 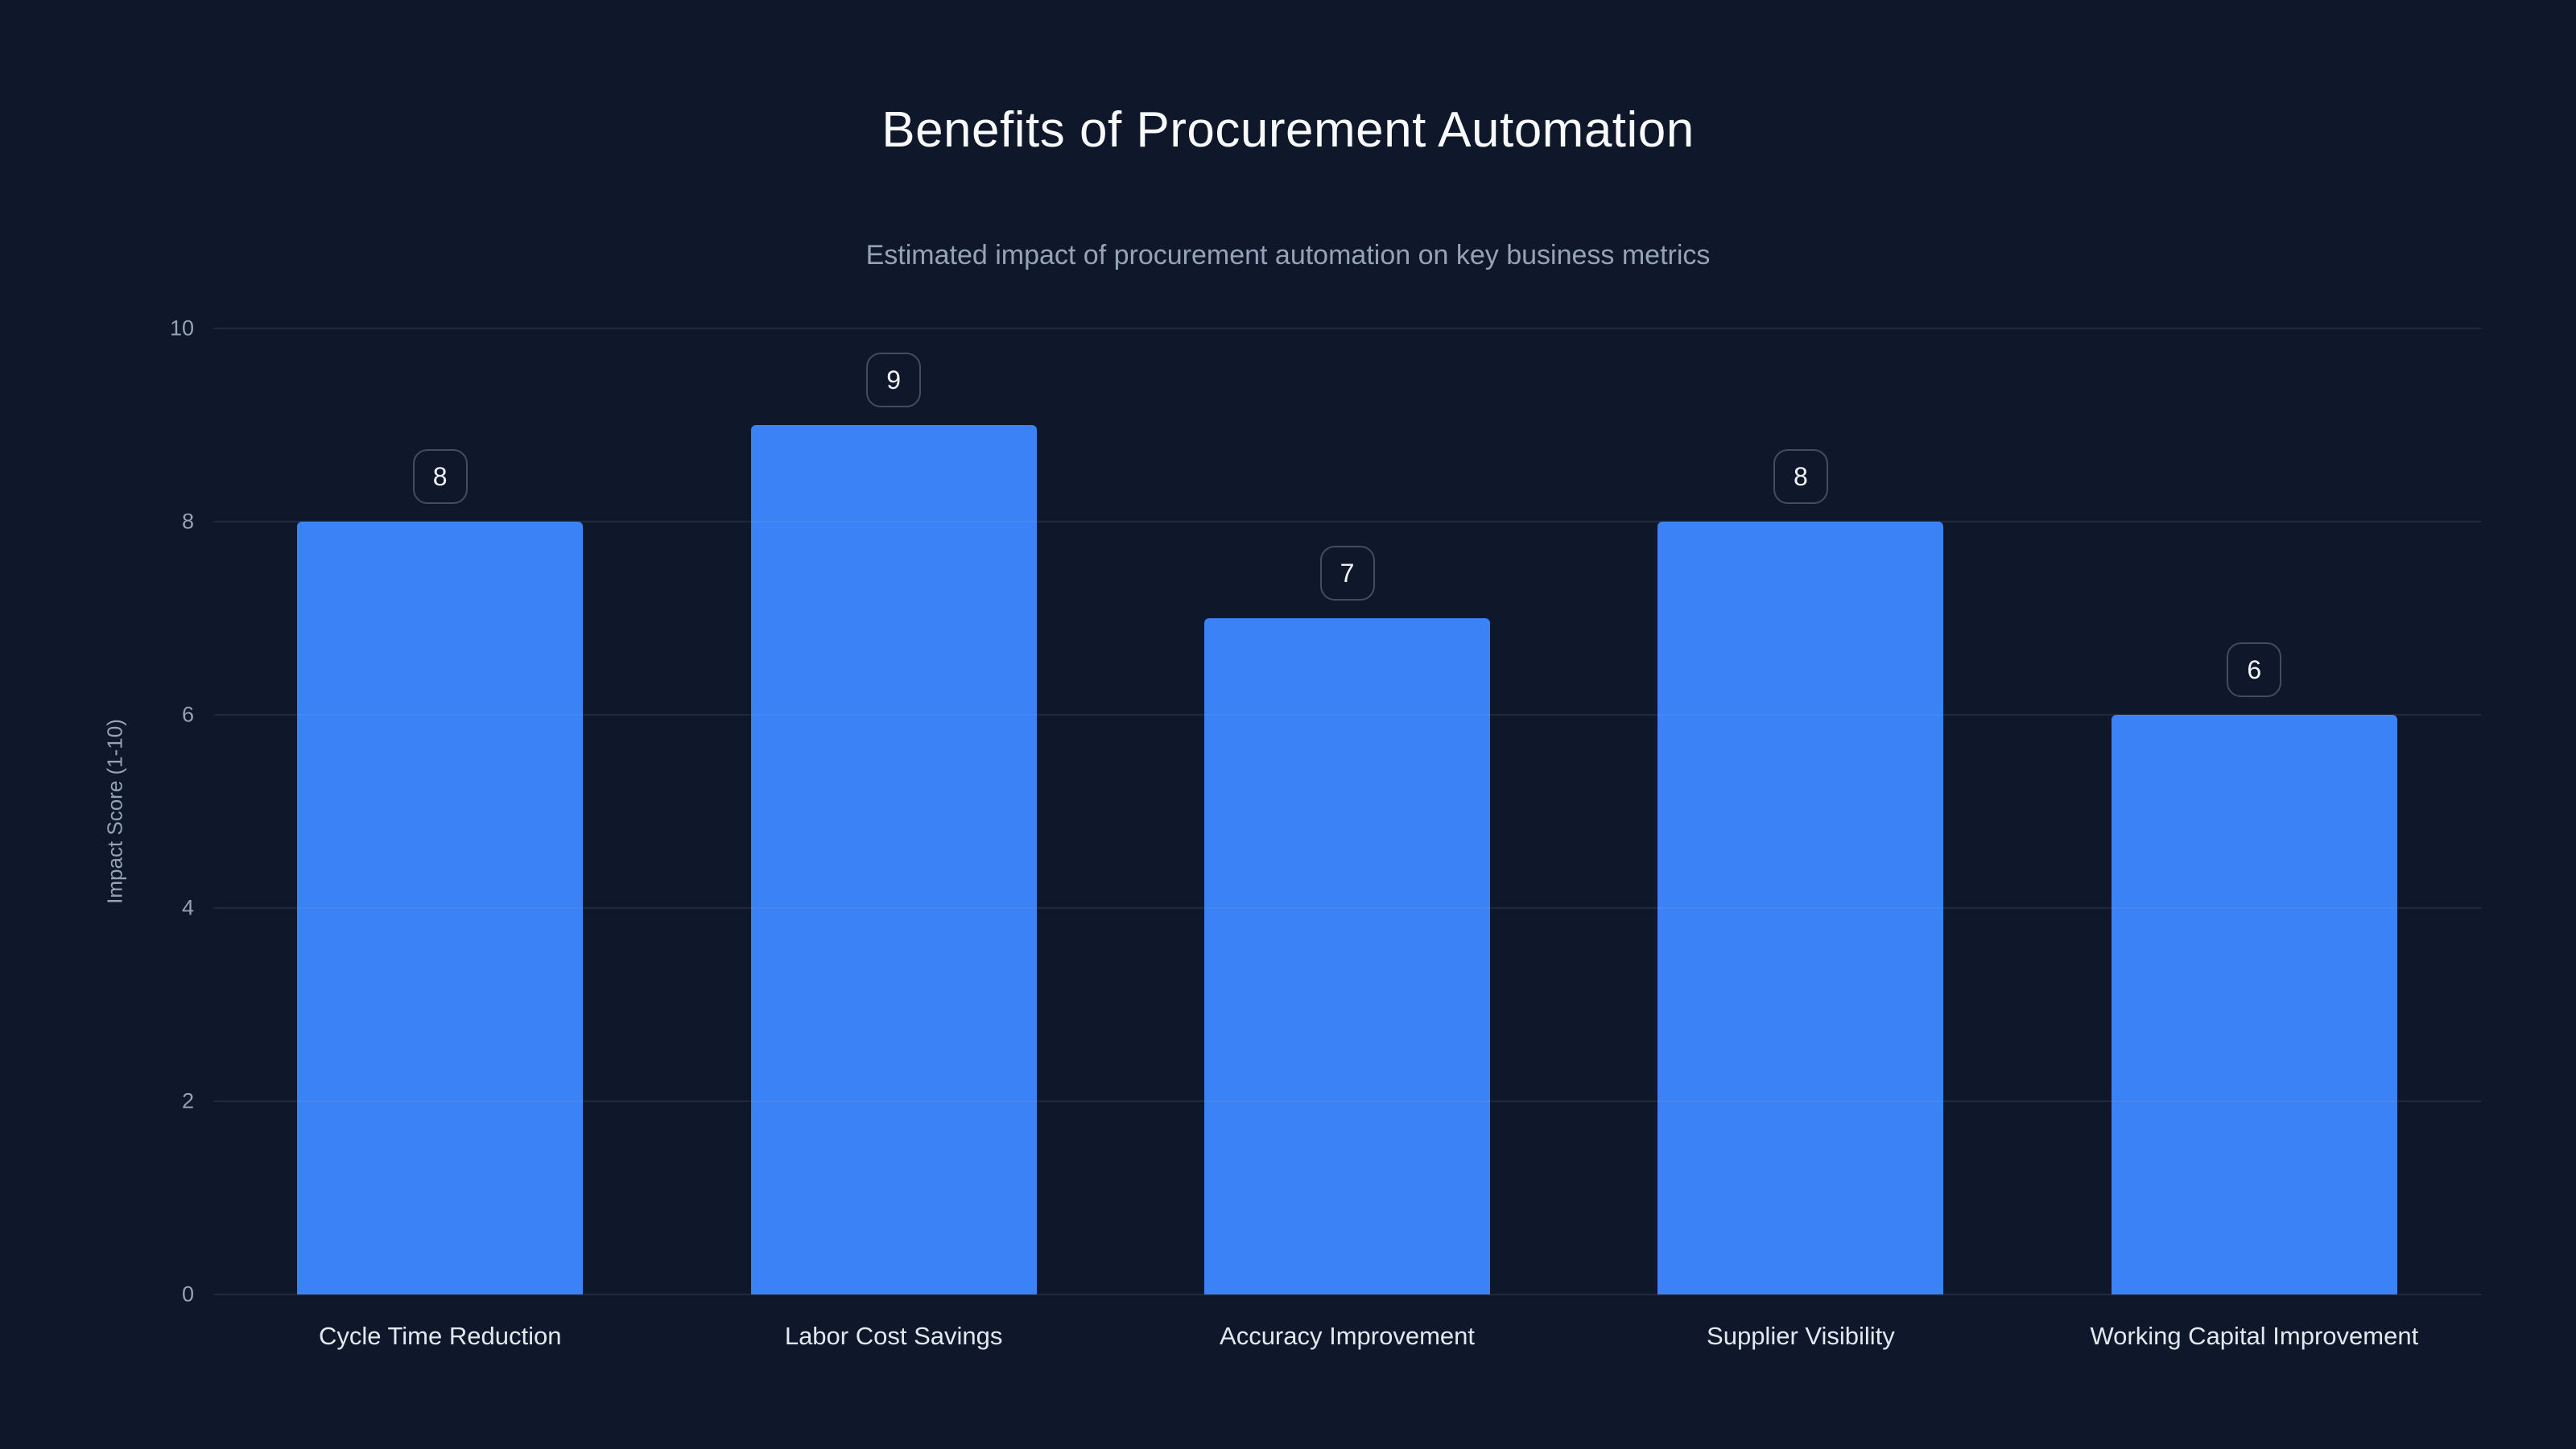 What do you see at coordinates (440, 1336) in the screenshot?
I see `category-label: Cycle Time Reduction` at bounding box center [440, 1336].